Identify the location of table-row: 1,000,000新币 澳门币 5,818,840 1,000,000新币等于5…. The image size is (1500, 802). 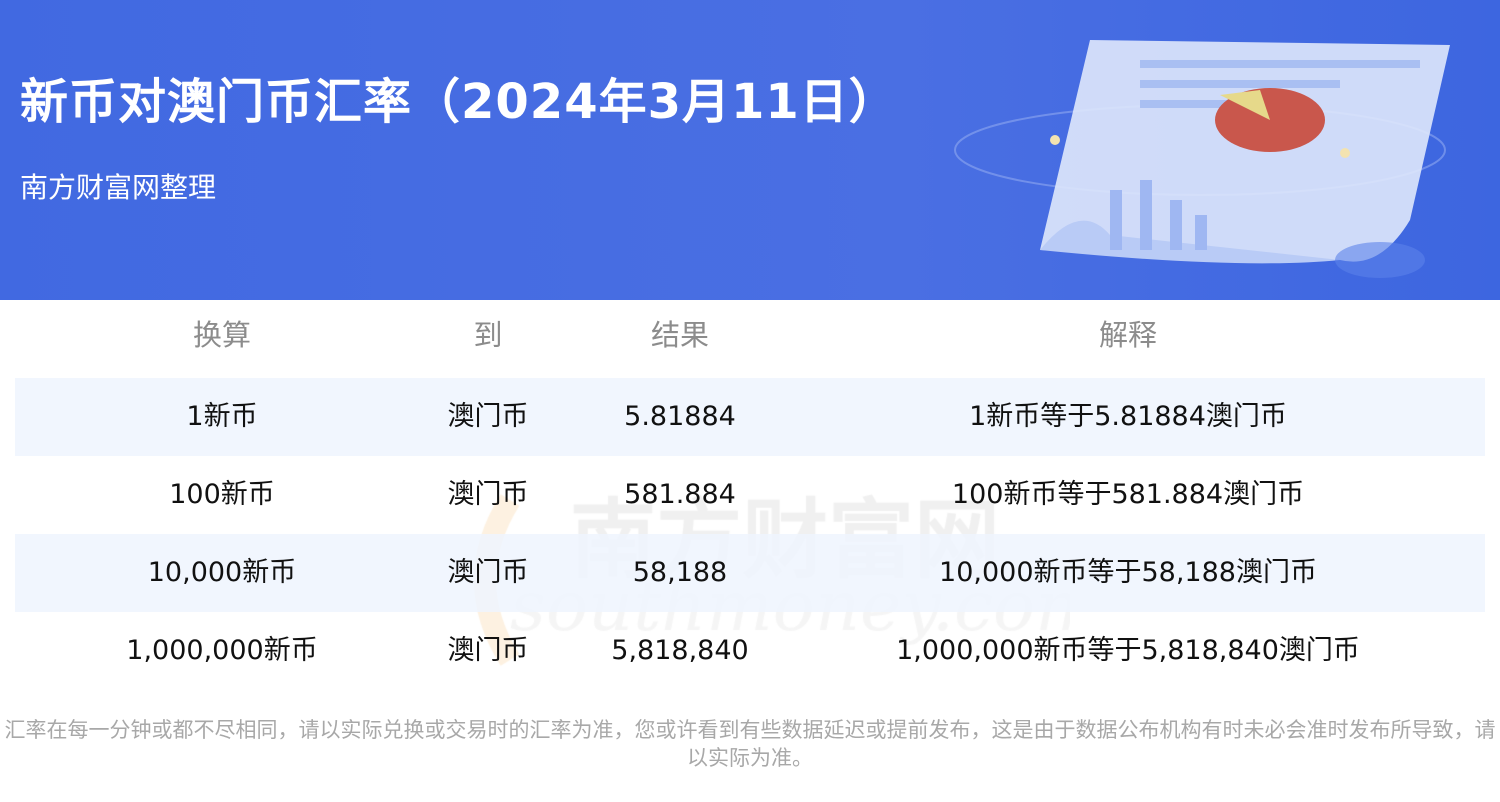
(750, 651).